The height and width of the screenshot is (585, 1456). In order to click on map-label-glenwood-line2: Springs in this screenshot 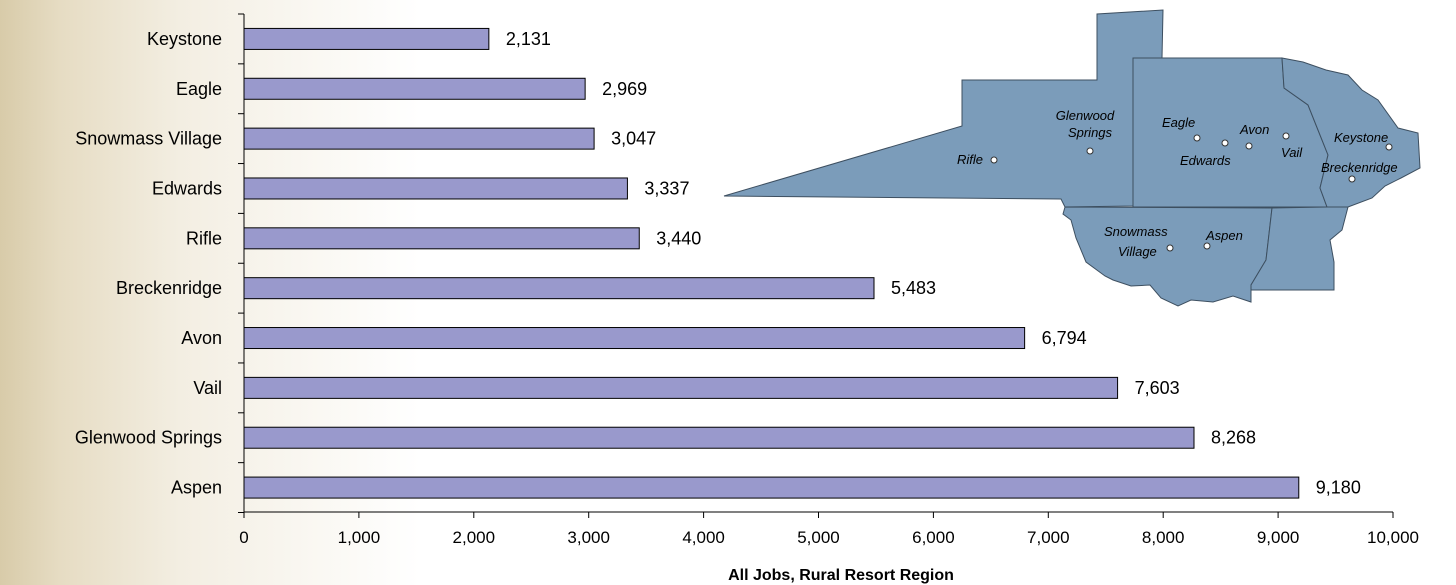, I will do `click(1090, 132)`.